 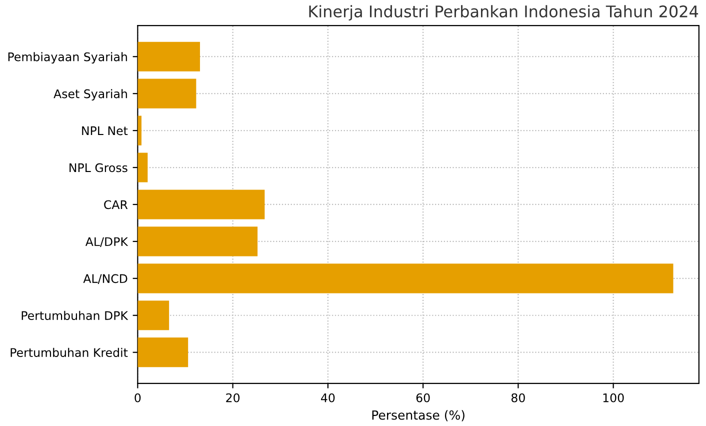 I want to click on x-tick-label: 0, so click(x=137, y=397).